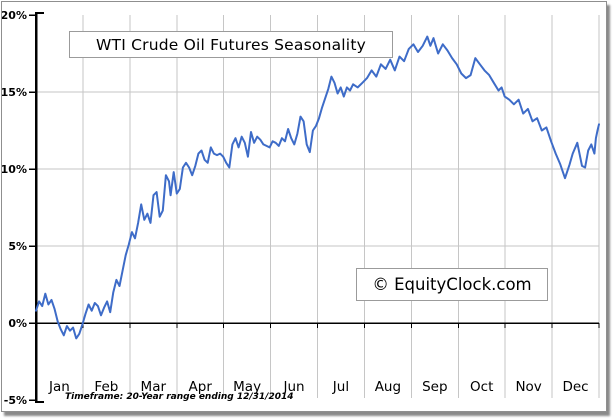 Image resolution: width=613 pixels, height=420 pixels. I want to click on y-tick-label: -5%, so click(15, 400).